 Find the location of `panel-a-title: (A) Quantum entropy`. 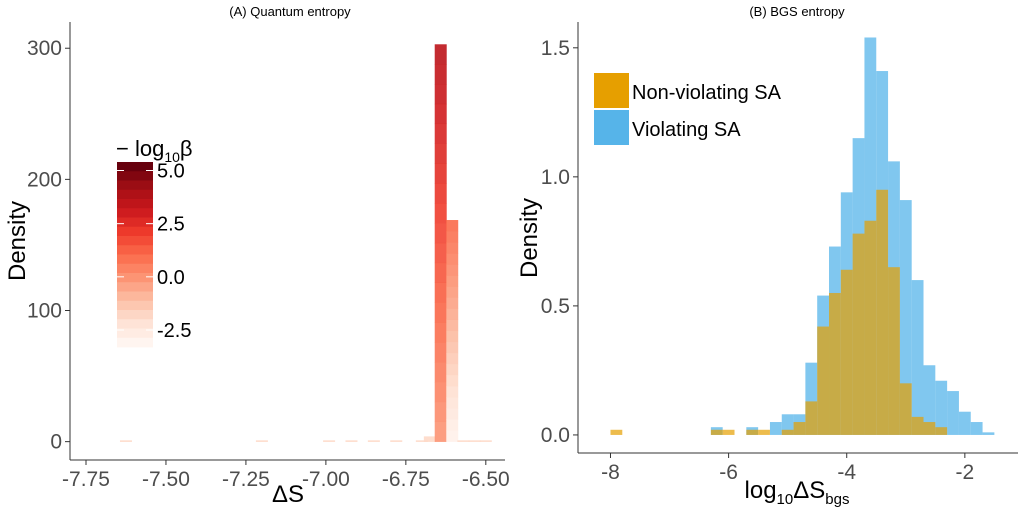

panel-a-title: (A) Quantum entropy is located at coordinates (290, 11).